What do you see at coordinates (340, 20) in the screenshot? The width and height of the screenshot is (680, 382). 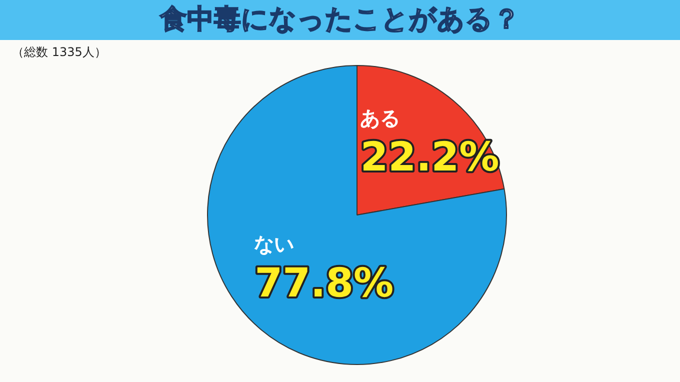 I see `chart-title: 食中毒になったことがある？` at bounding box center [340, 20].